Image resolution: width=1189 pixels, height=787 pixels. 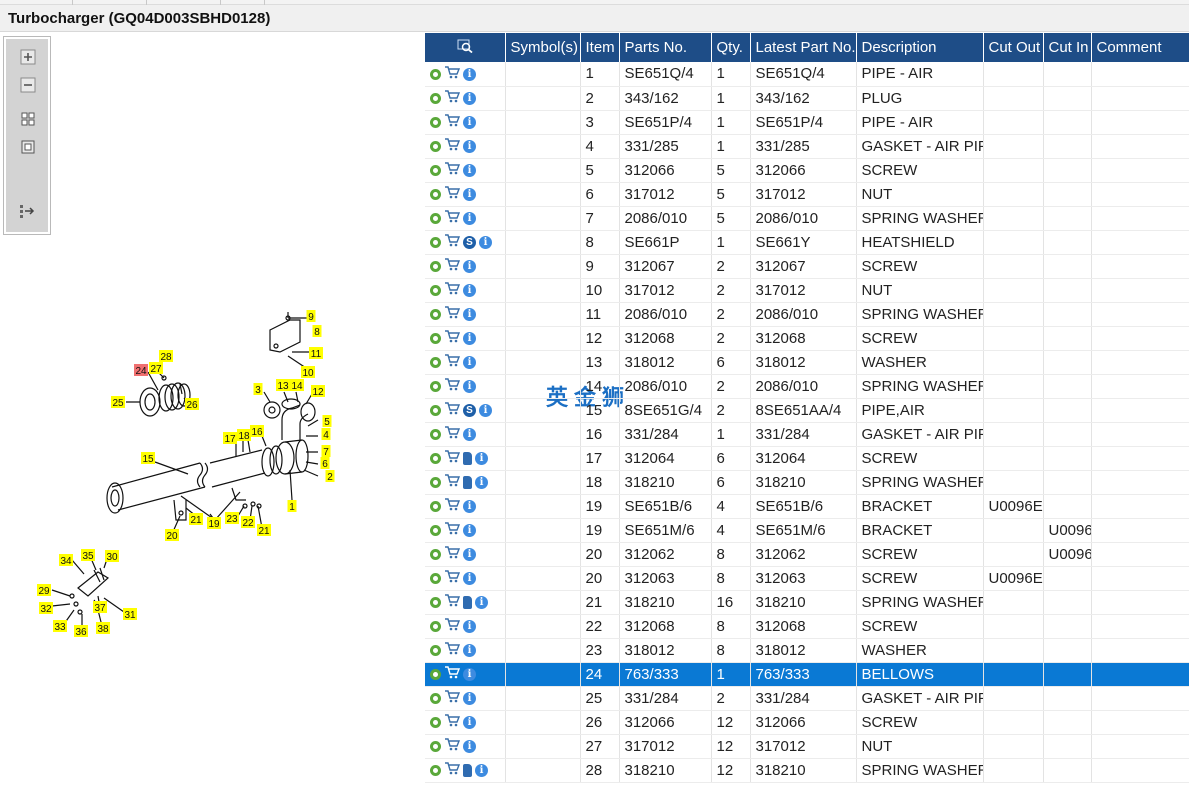 What do you see at coordinates (807, 578) in the screenshot?
I see `table-row: i 20 312063 8 312063 SCREW U0096E` at bounding box center [807, 578].